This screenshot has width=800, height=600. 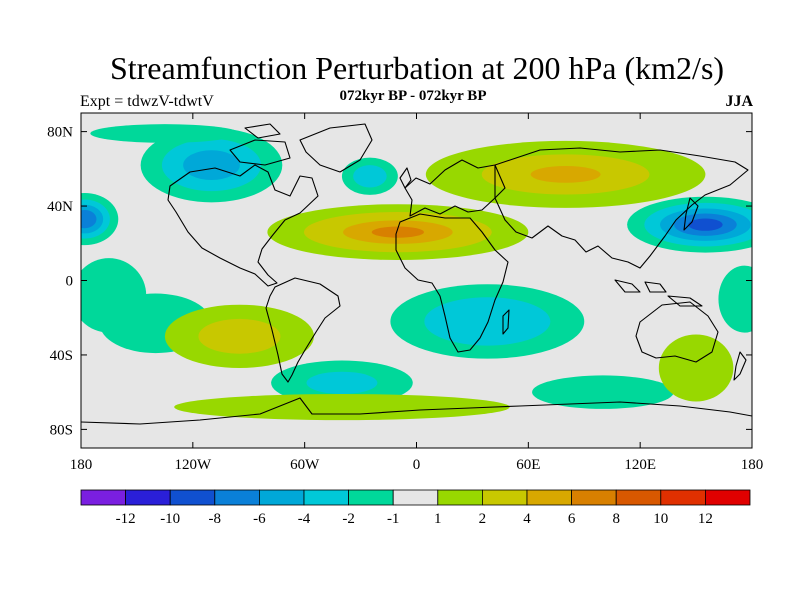 I want to click on x-tick-label: 120E, so click(x=640, y=465).